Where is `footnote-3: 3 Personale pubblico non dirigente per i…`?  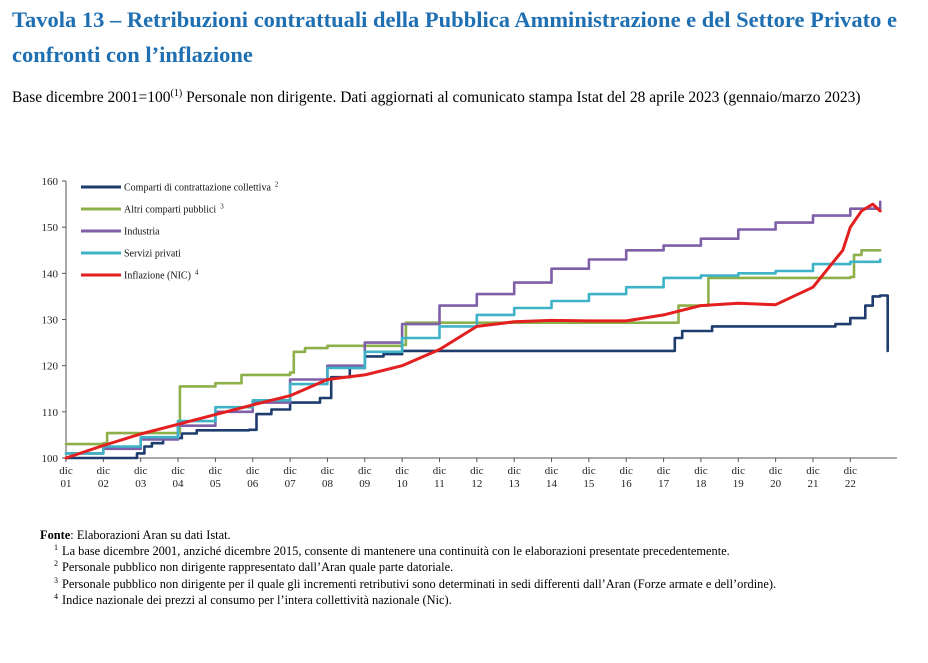
footnote-3: 3 Personale pubblico non dirigente per i… is located at coordinates (475, 584).